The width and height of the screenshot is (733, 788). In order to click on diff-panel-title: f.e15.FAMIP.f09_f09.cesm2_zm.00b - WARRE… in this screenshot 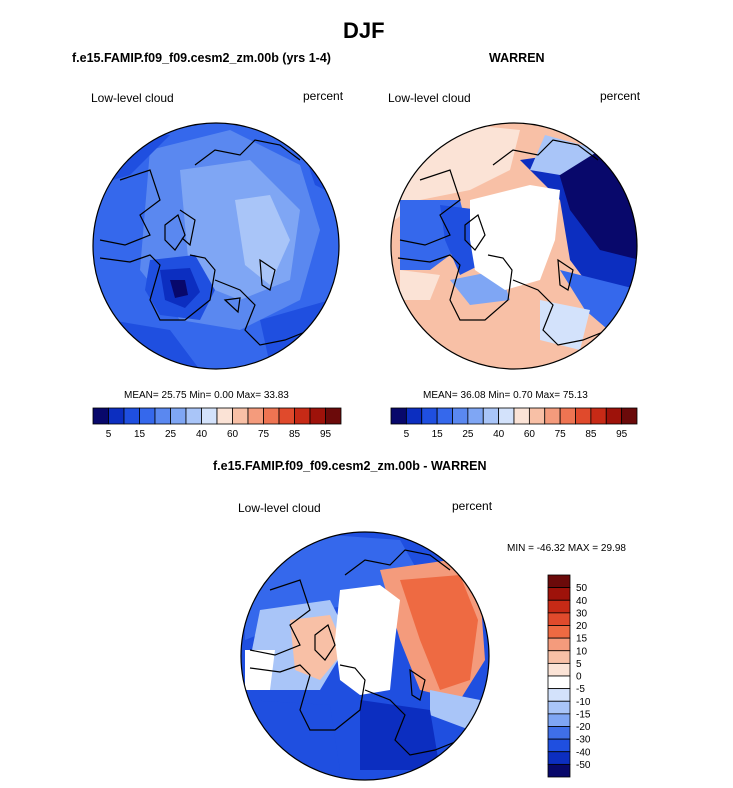, I will do `click(350, 466)`.